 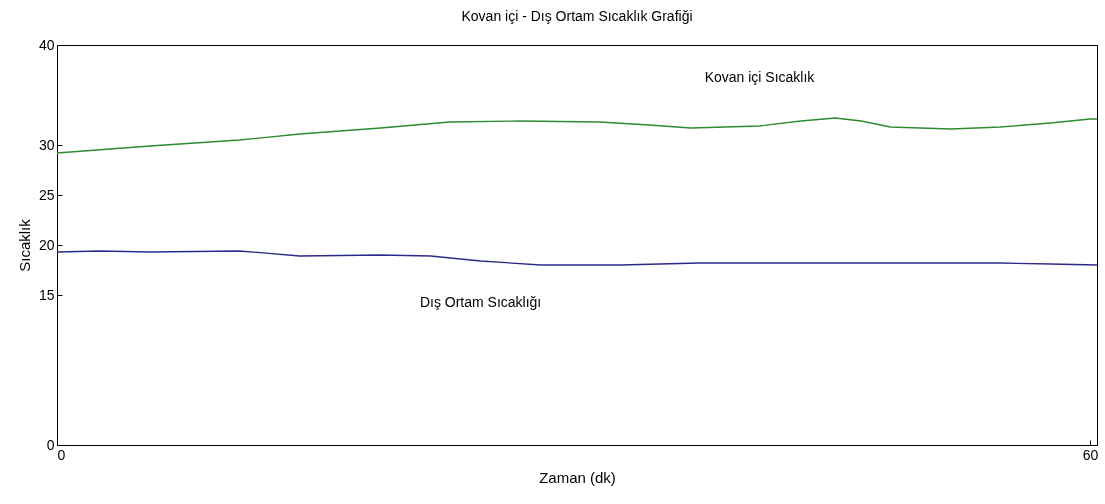 What do you see at coordinates (1090, 454) in the screenshot?
I see `x-tick-label: 60` at bounding box center [1090, 454].